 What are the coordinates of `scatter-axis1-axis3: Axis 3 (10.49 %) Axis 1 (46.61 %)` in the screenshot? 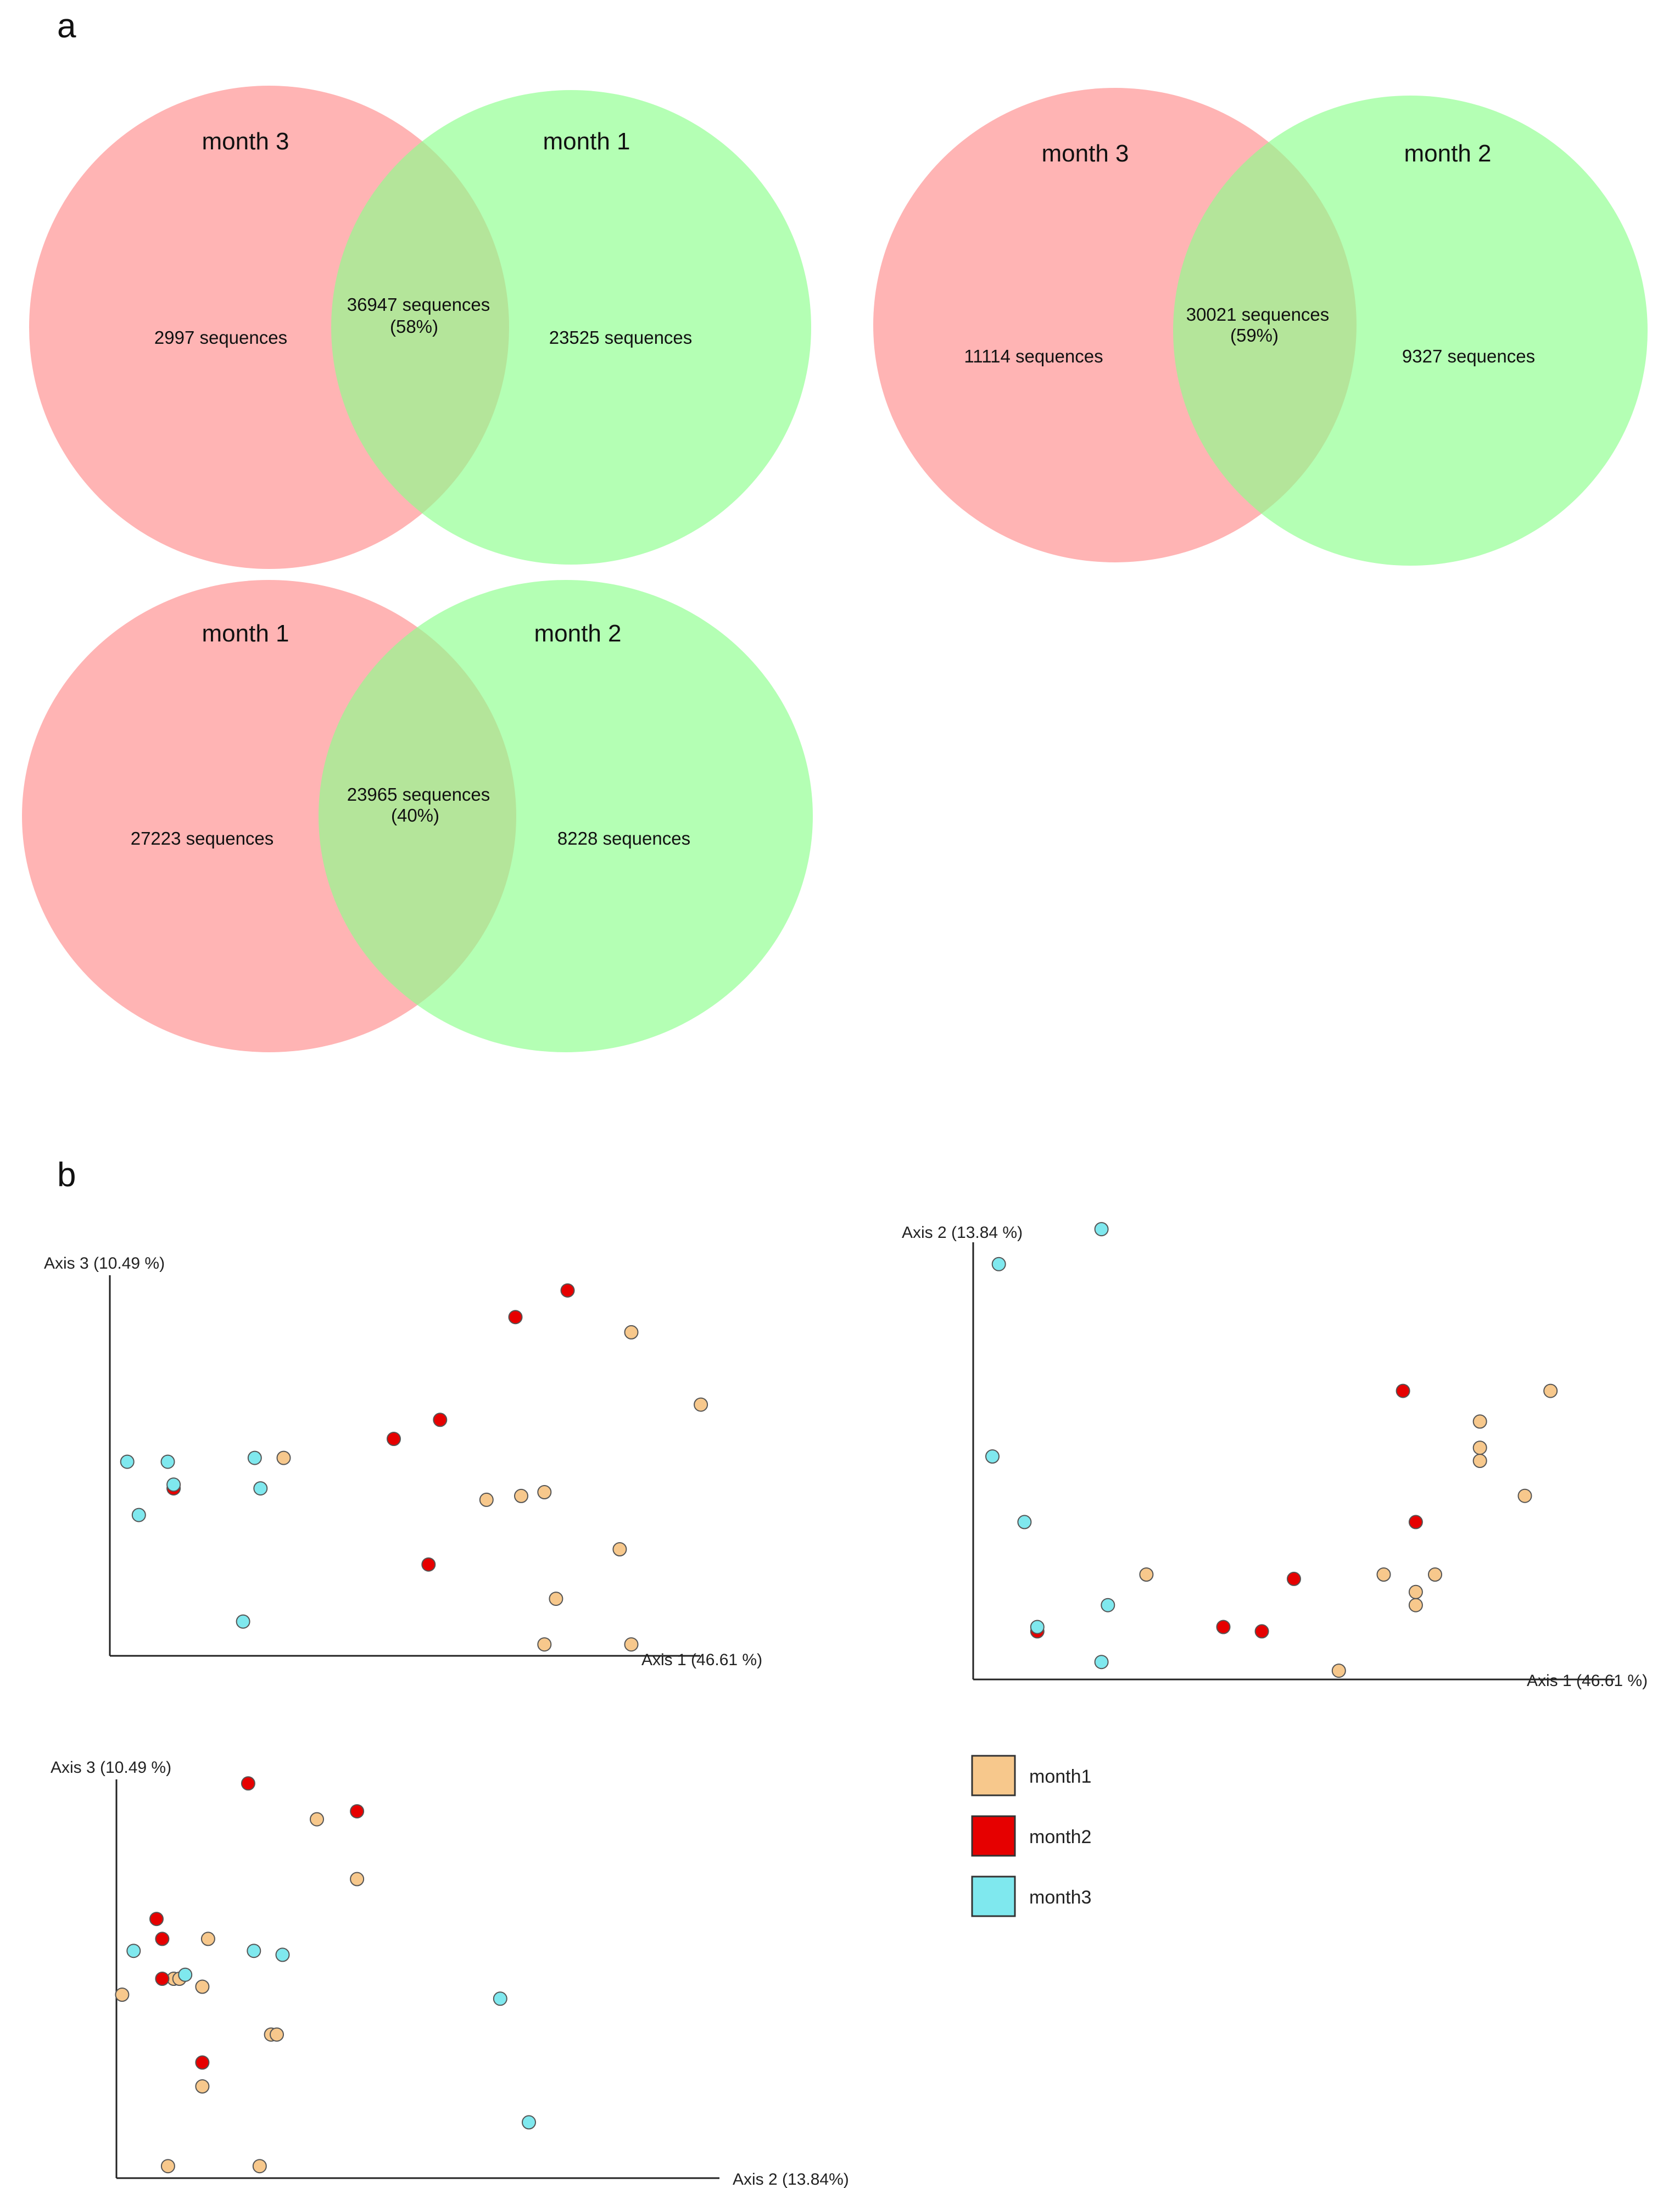 It's located at (403, 1461).